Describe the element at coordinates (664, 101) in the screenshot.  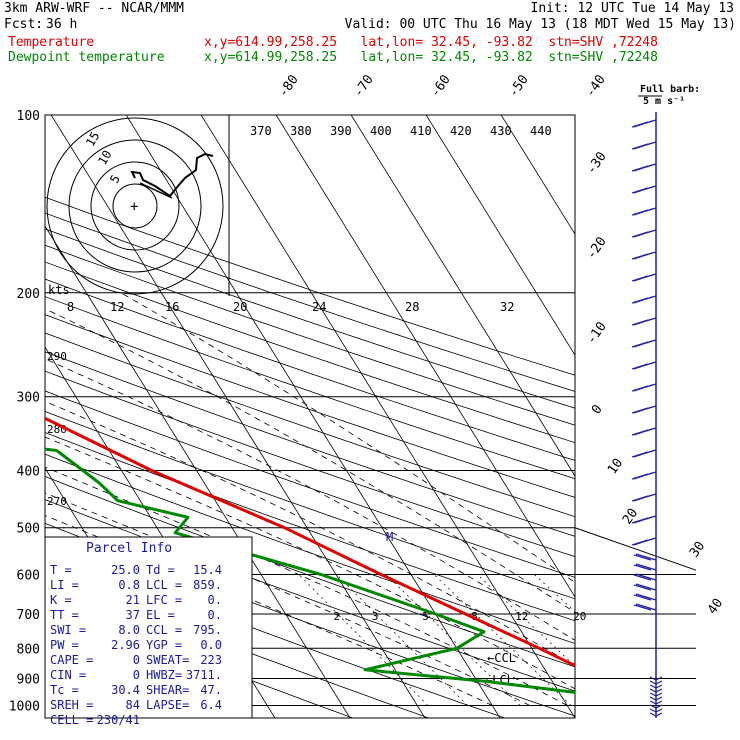
I see `barb-legend-unit: 5 m s⁻¹` at that location.